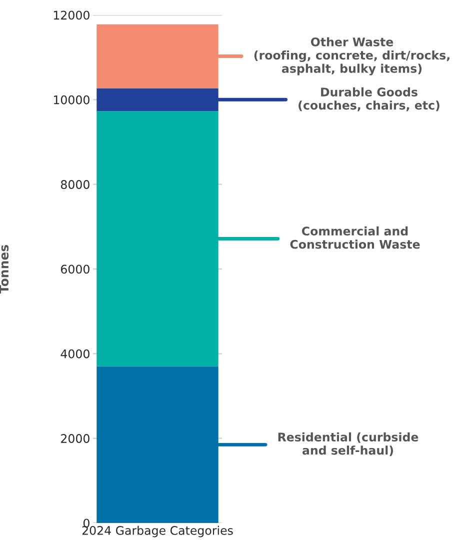 Image resolution: width=464 pixels, height=540 pixels. Describe the element at coordinates (369, 99) in the screenshot. I see `text: Durable Goods (couches, chairs, etc)` at that location.